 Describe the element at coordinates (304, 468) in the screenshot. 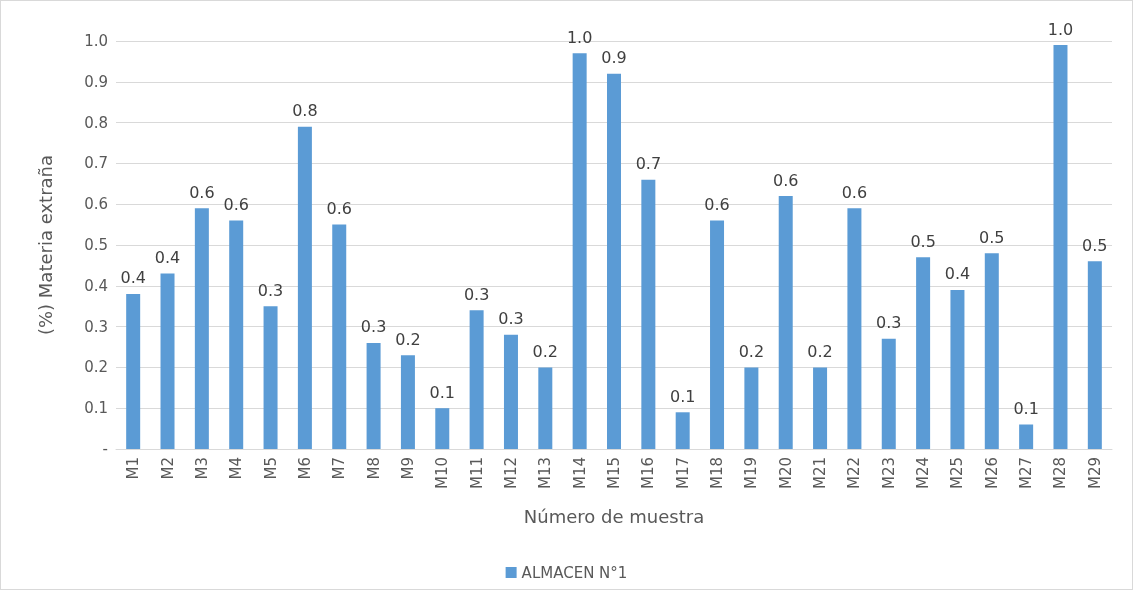

I see `x-tick-label: M6` at that location.